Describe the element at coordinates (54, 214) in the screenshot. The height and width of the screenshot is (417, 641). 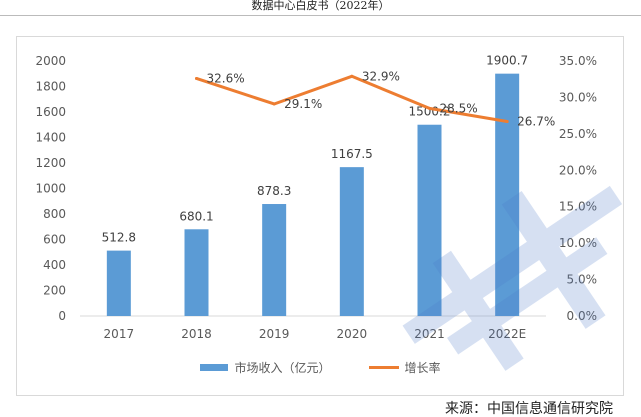
I see `y-left-tick-label: 800` at that location.